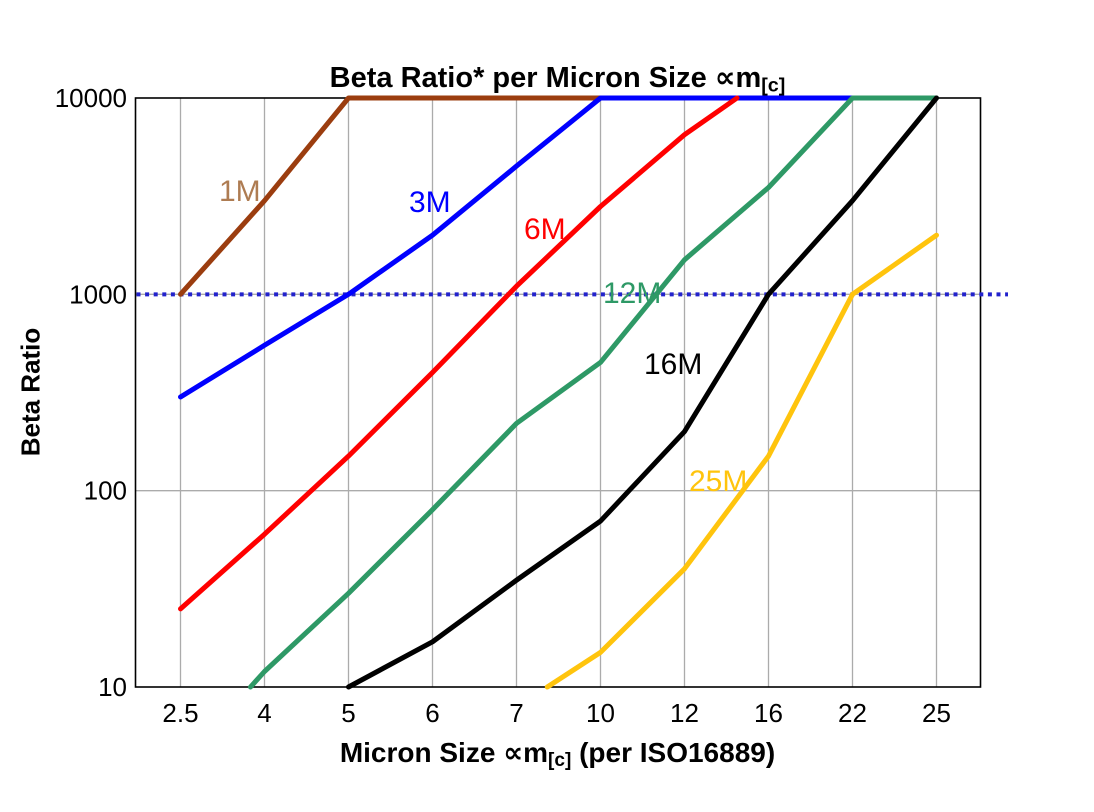 This screenshot has width=1094, height=812. Describe the element at coordinates (560, 761) in the screenshot. I see `x-axis-title-subscript: [c]` at that location.